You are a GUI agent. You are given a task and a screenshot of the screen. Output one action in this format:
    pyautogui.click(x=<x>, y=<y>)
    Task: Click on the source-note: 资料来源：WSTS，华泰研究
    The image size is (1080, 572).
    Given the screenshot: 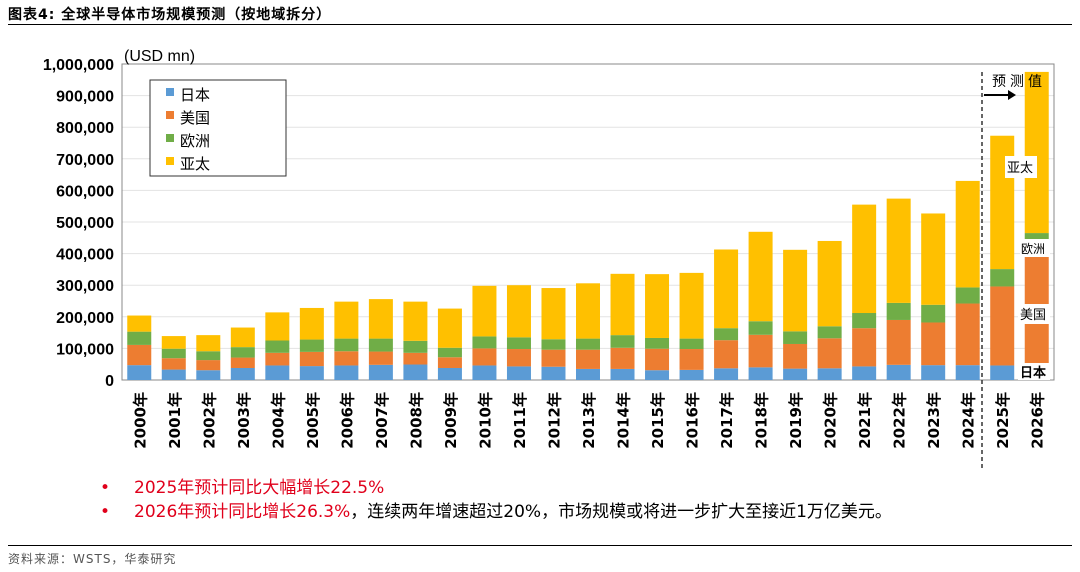 What is the action you would take?
    pyautogui.click(x=92, y=559)
    